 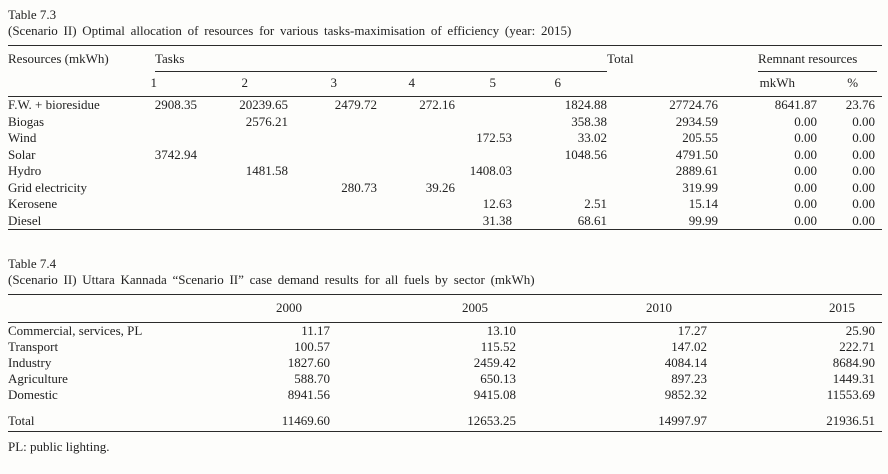 What do you see at coordinates (104, 422) in the screenshot?
I see `row-label: Total` at bounding box center [104, 422].